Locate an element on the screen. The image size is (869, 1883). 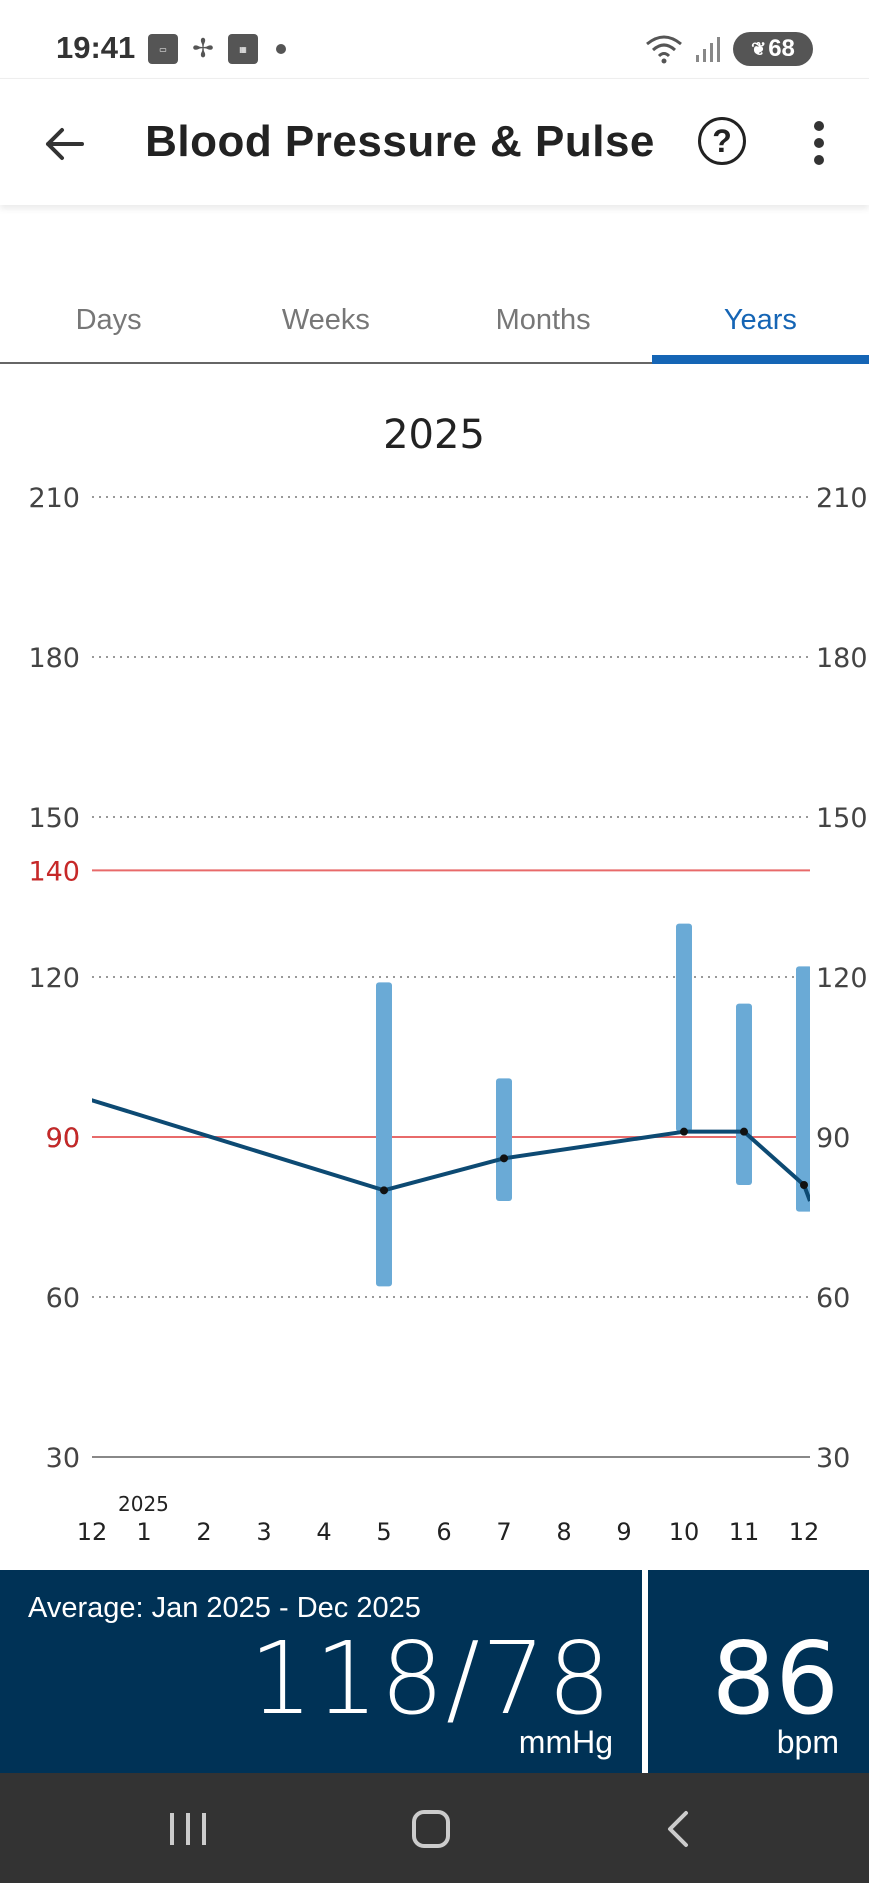
x-tick-label: 11 is located at coordinates (744, 1532).